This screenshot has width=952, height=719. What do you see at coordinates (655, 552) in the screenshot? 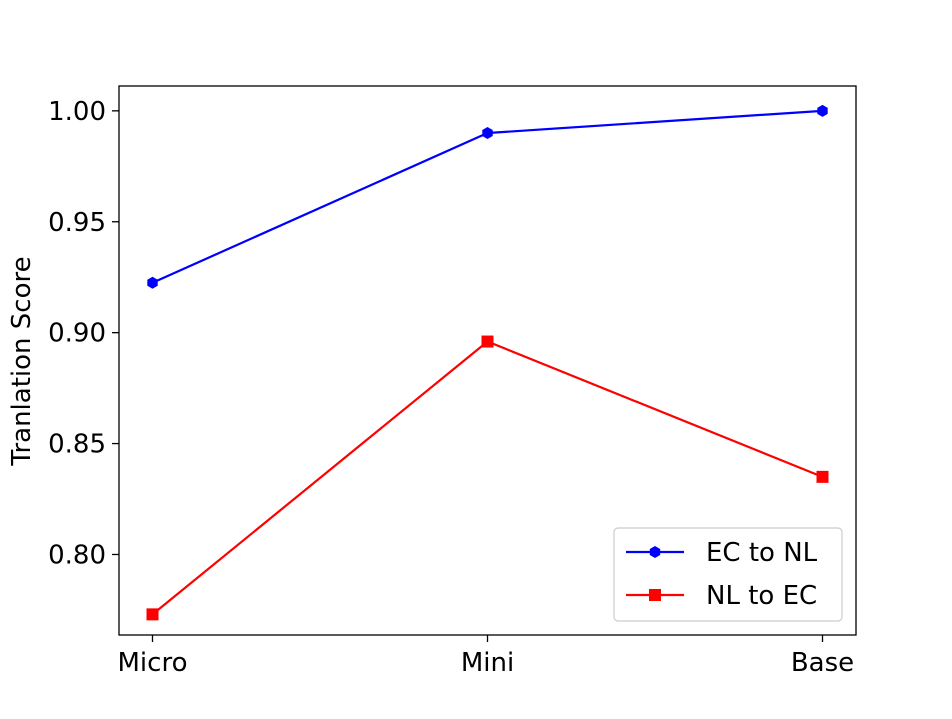
I see `legend-marker-ec-to-nl` at bounding box center [655, 552].